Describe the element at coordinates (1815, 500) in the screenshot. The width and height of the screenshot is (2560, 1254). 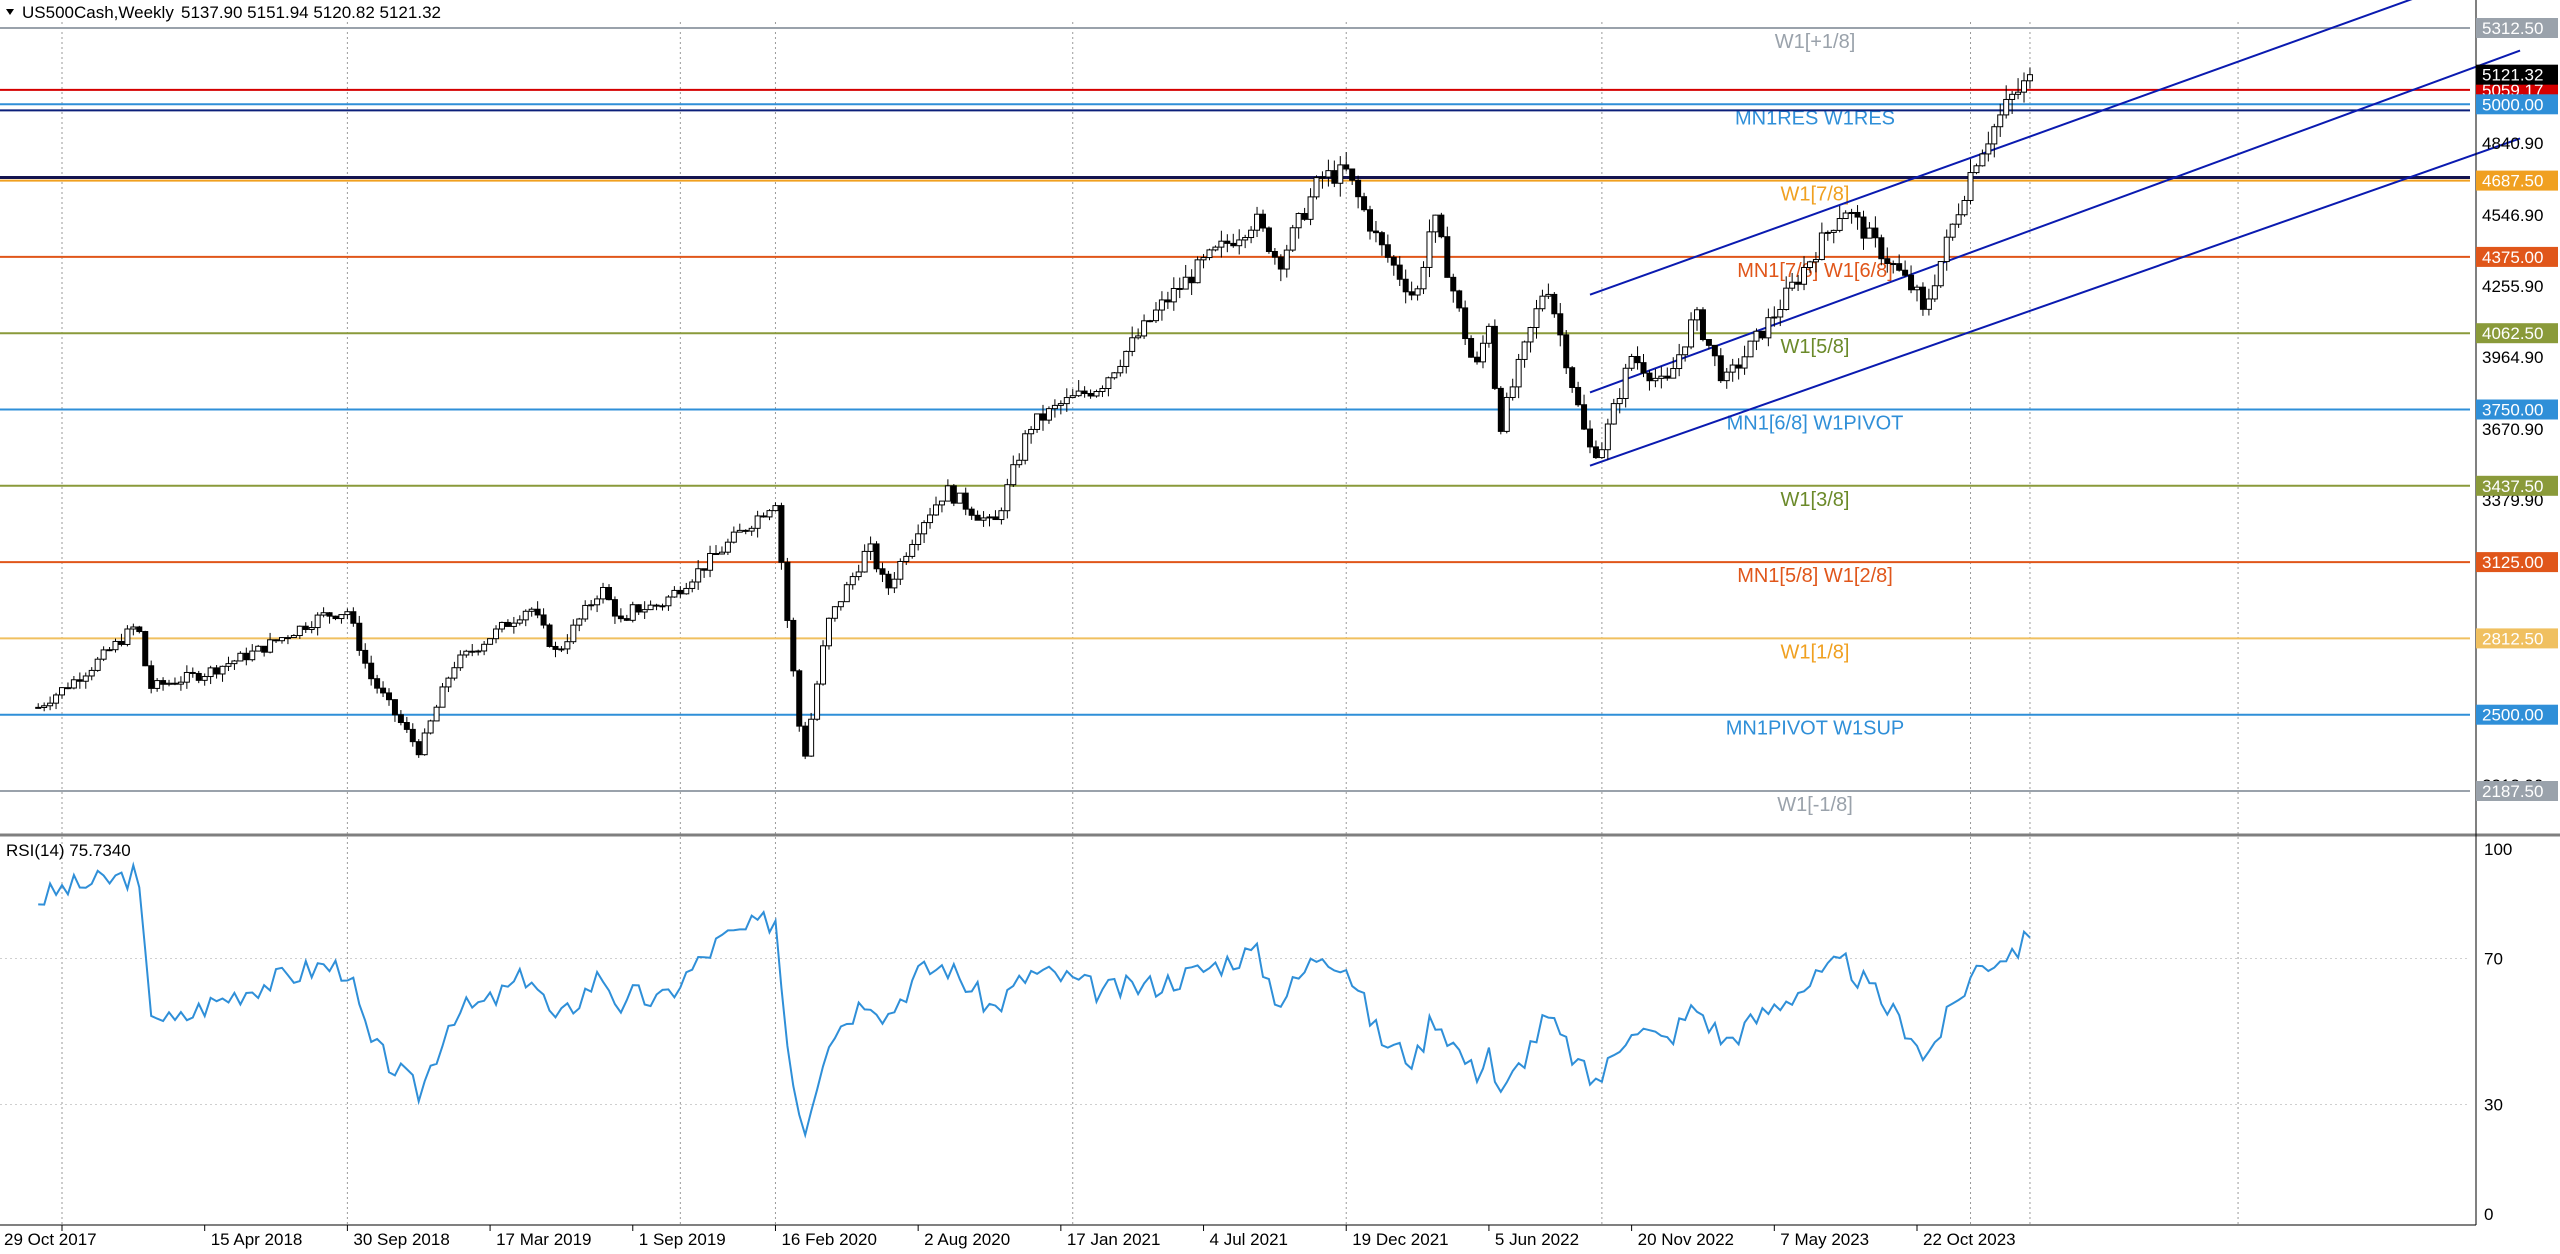
I see `level-label: W1[3/8]` at that location.